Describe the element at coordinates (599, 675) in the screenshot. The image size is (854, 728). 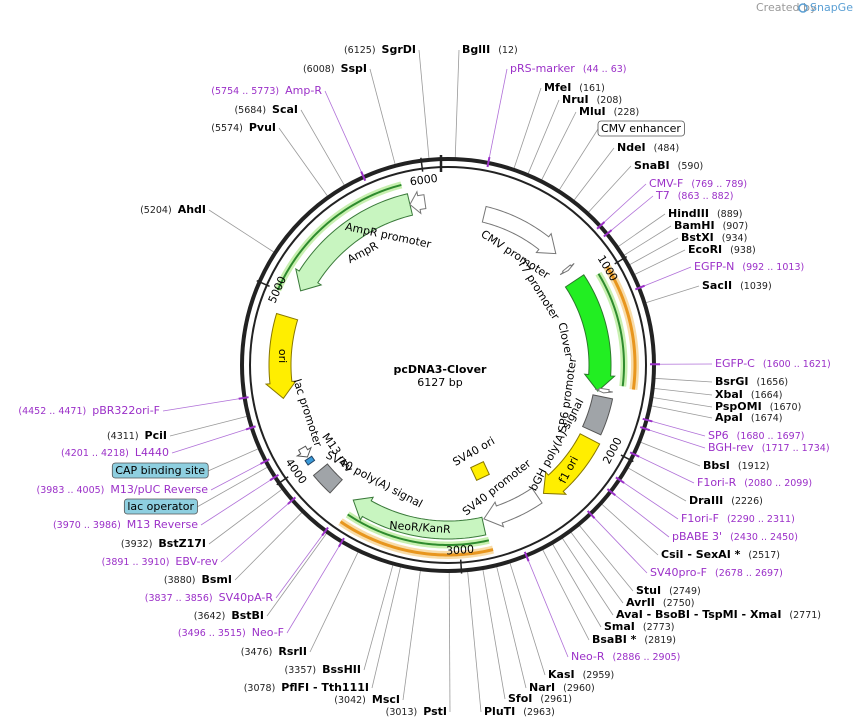
I see `site-position: (2959)` at that location.